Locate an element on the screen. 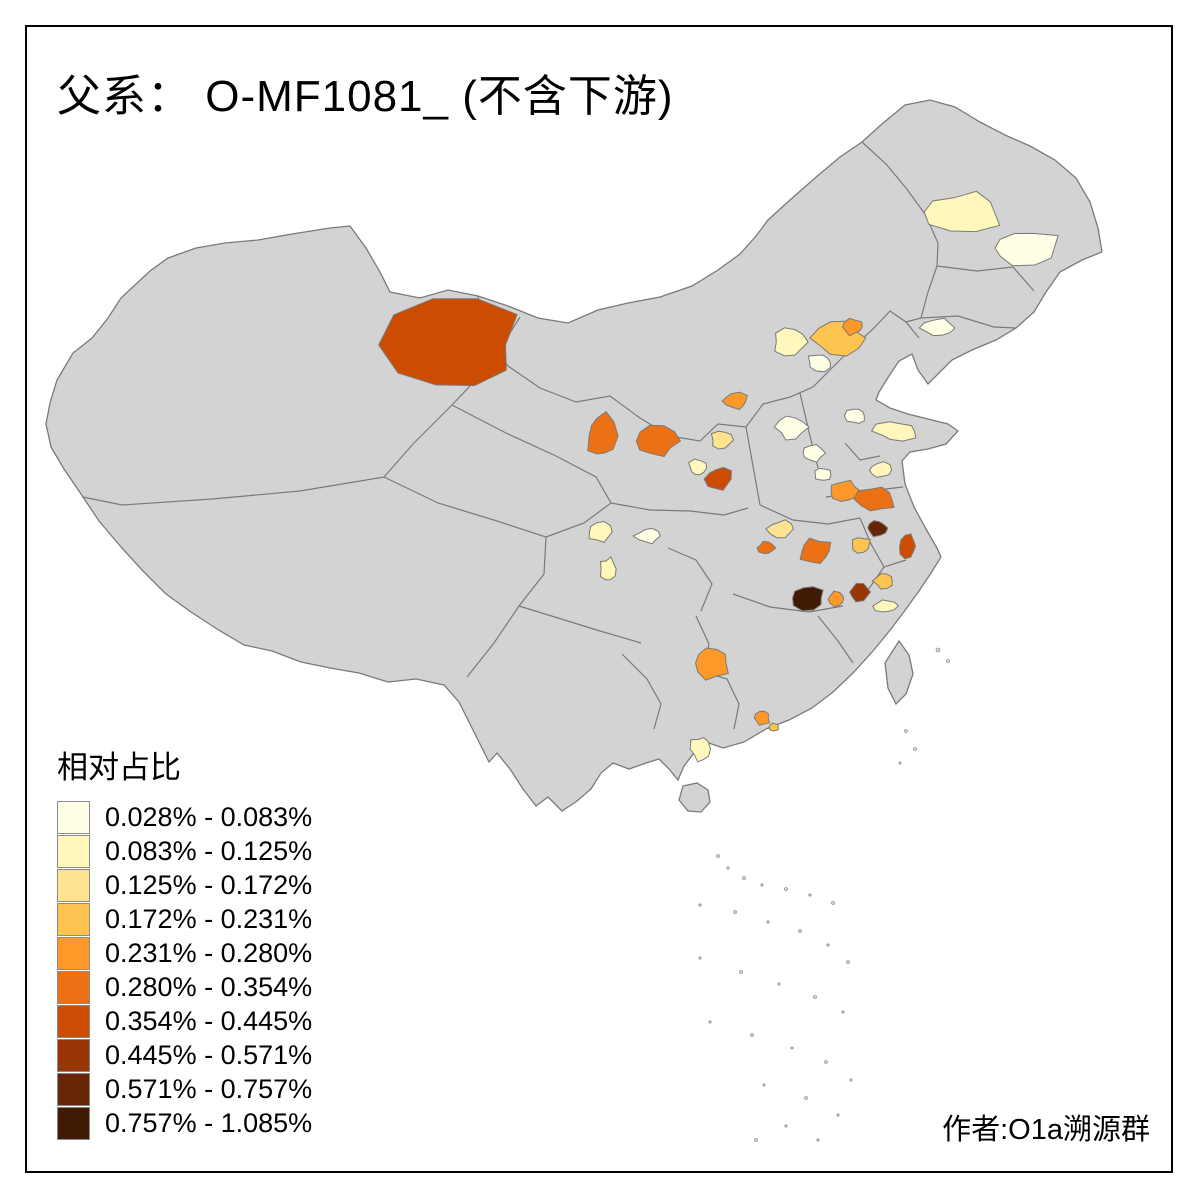  legend-item: 0.125% - 0.172% is located at coordinates (184, 885).